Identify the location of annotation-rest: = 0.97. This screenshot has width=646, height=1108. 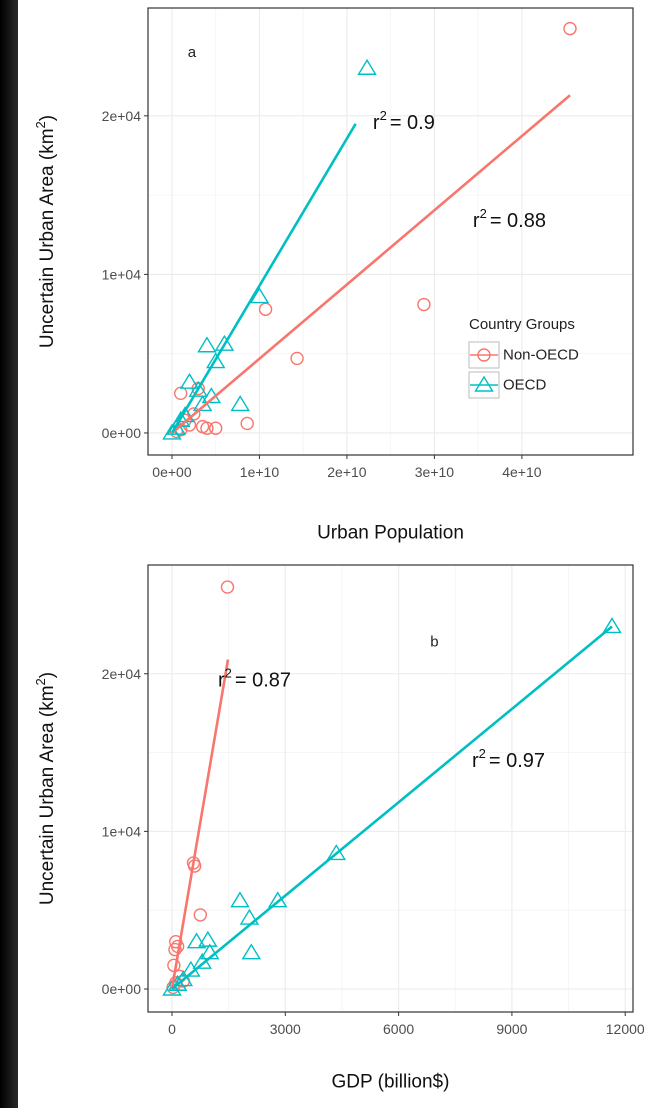
(517, 761).